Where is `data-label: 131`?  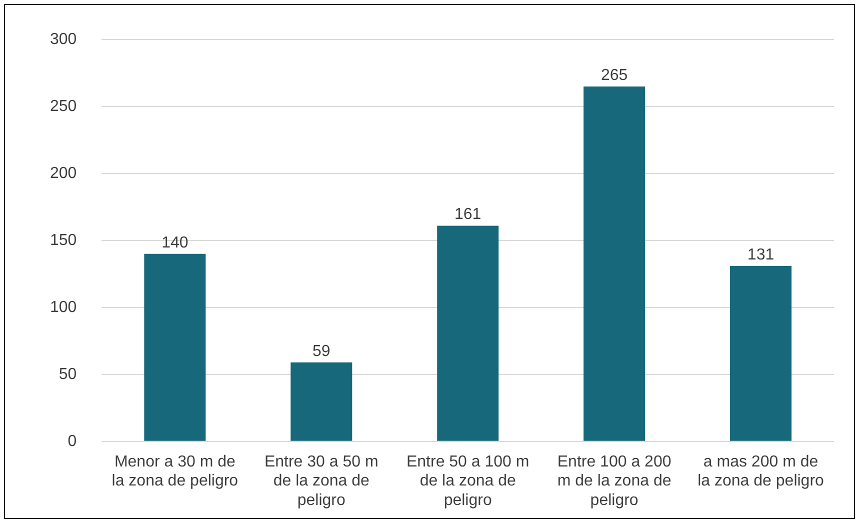
data-label: 131 is located at coordinates (760, 255).